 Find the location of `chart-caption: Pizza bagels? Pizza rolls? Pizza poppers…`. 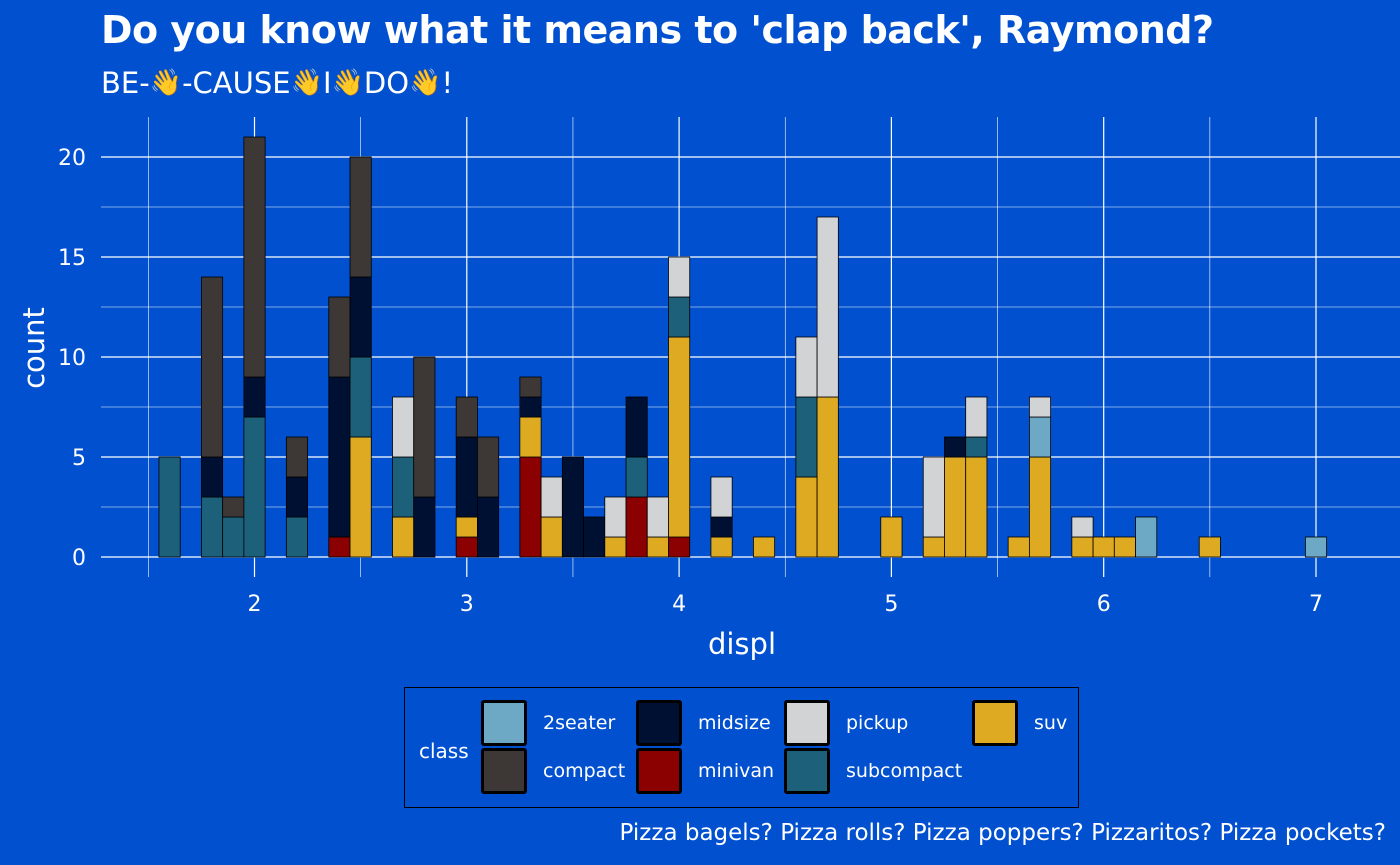

chart-caption: Pizza bagels? Pizza rolls? Pizza poppers… is located at coordinates (1002, 833).